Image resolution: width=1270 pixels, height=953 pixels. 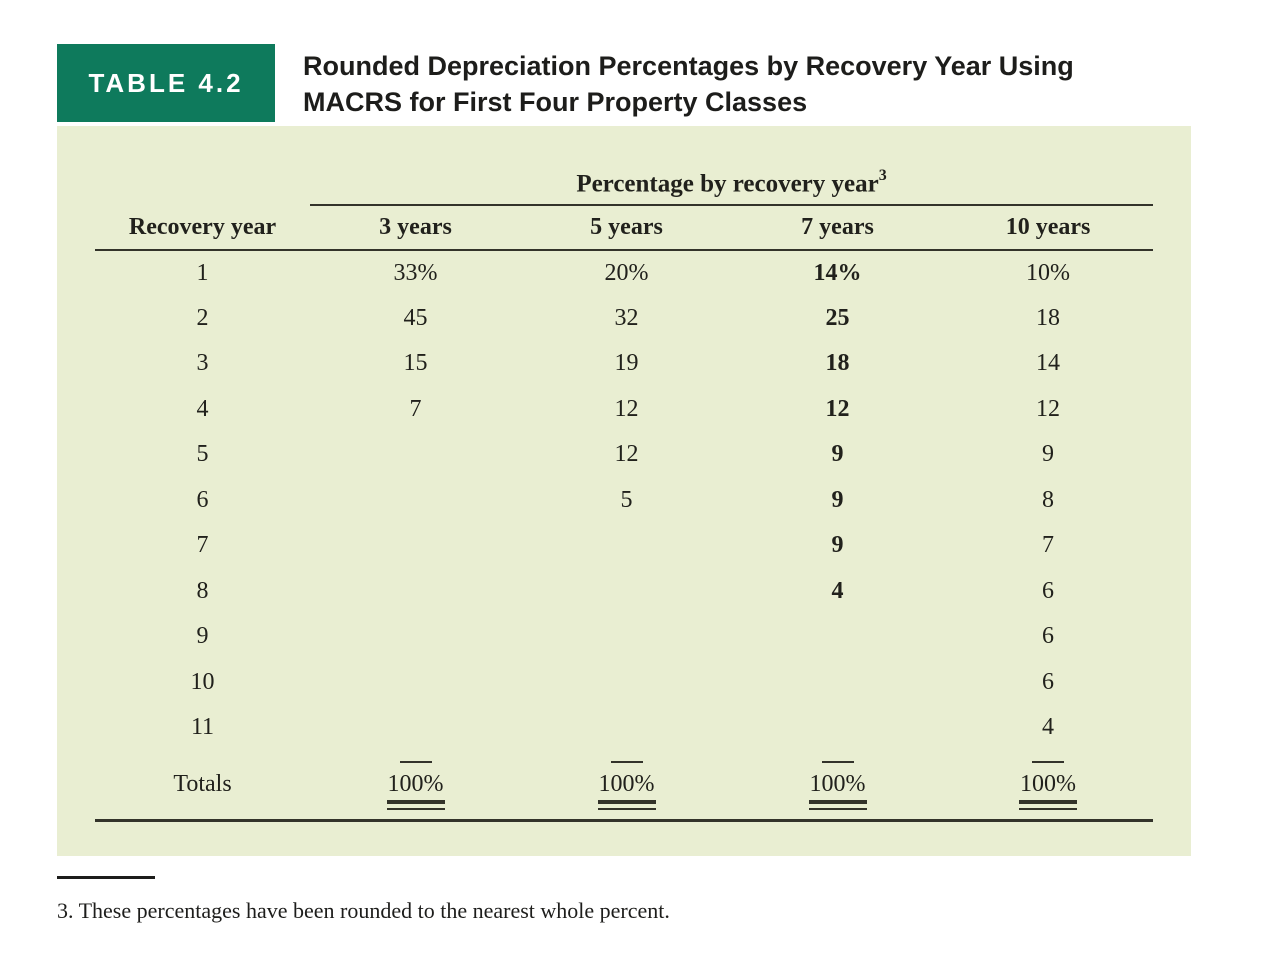 I want to click on table-number-badge: TABLE 4.2, so click(x=166, y=83).